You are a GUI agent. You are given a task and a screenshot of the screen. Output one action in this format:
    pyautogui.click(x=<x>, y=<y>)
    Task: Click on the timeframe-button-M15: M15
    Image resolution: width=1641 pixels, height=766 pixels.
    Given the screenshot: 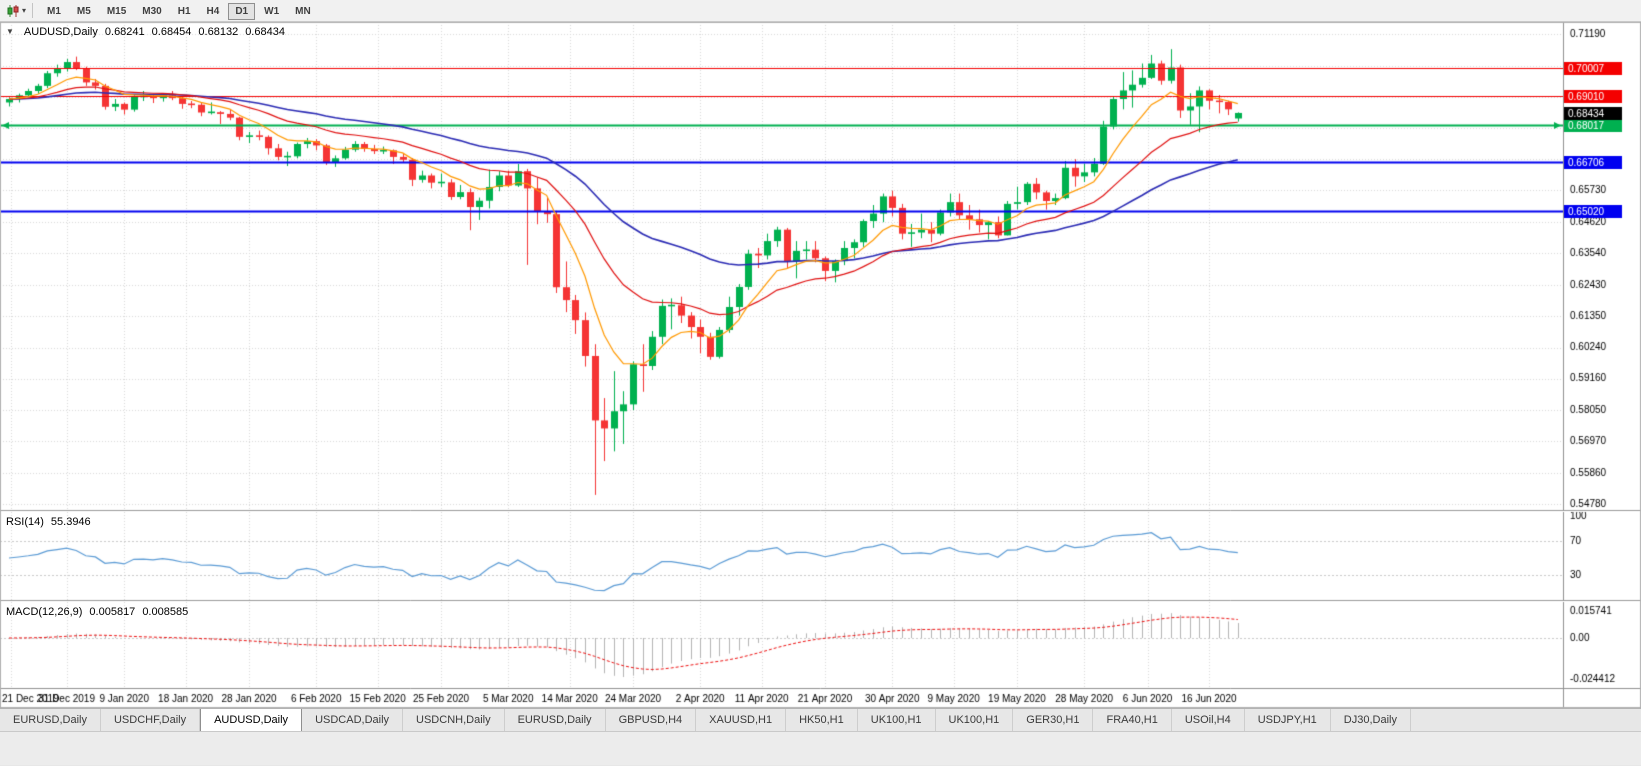 What is the action you would take?
    pyautogui.click(x=116, y=11)
    